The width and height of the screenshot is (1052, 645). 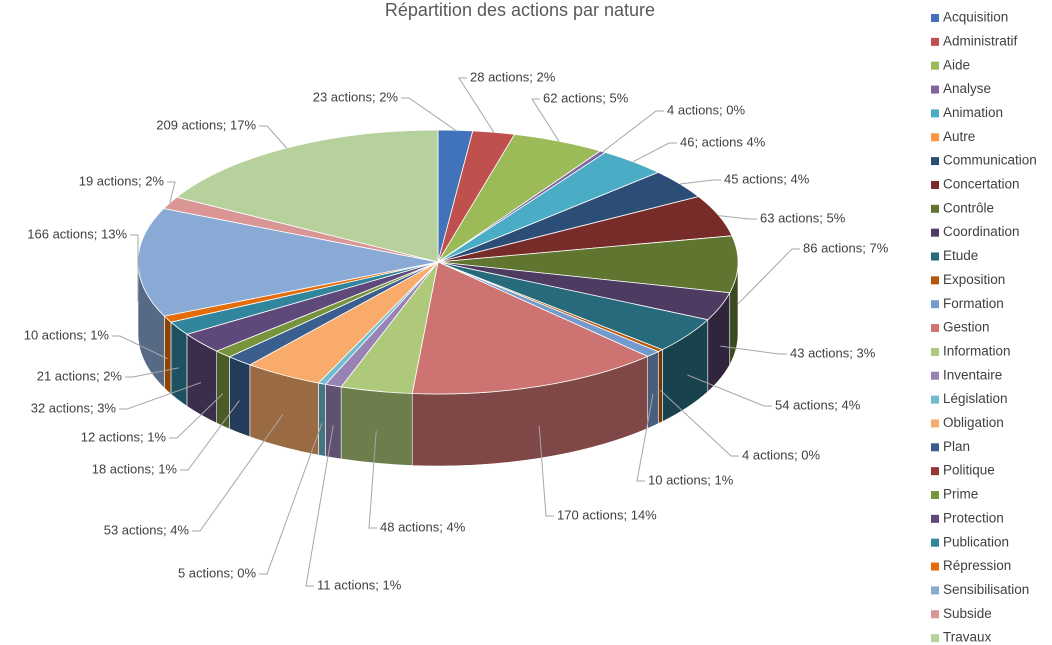 What do you see at coordinates (122, 180) in the screenshot?
I see `data-label: 19 actions; 2%` at bounding box center [122, 180].